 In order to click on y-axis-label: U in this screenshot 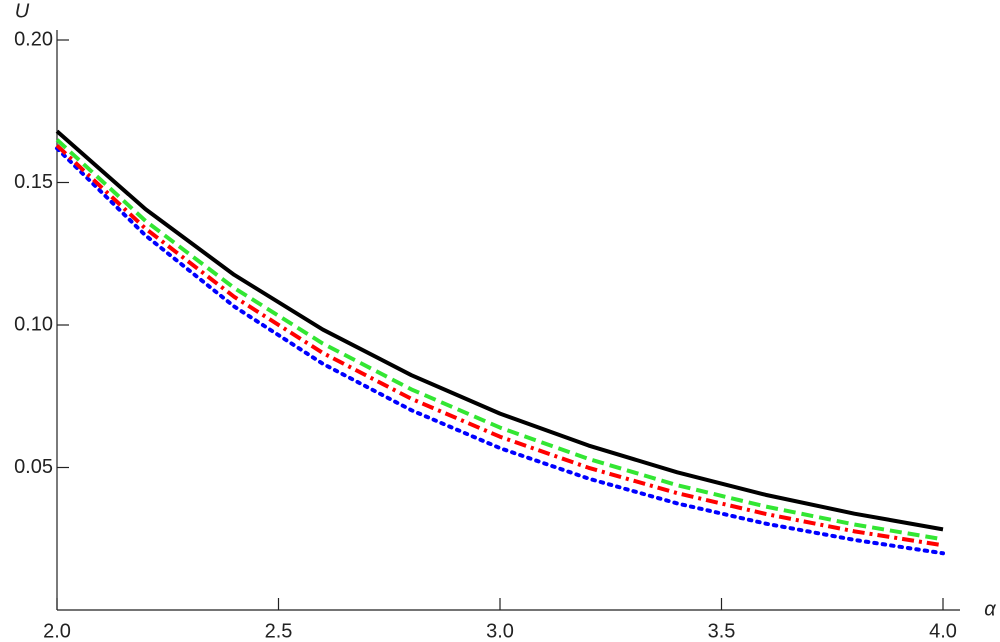, I will do `click(22, 11)`.